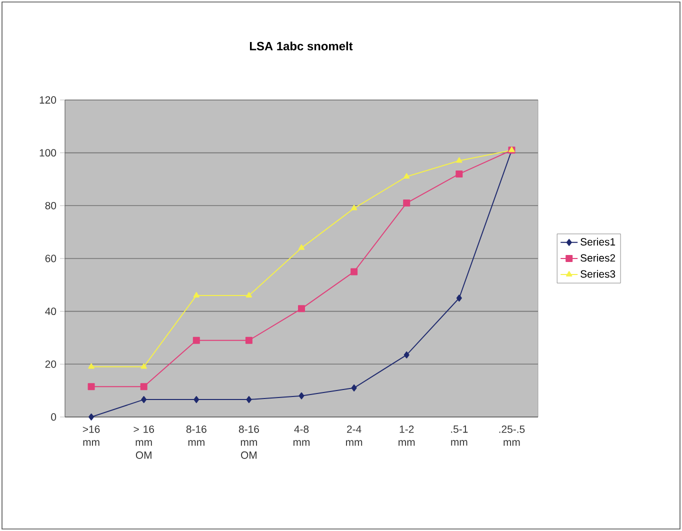 This screenshot has height=531, width=682. What do you see at coordinates (91, 436) in the screenshot?
I see `x-tick-label: >16 mm` at bounding box center [91, 436].